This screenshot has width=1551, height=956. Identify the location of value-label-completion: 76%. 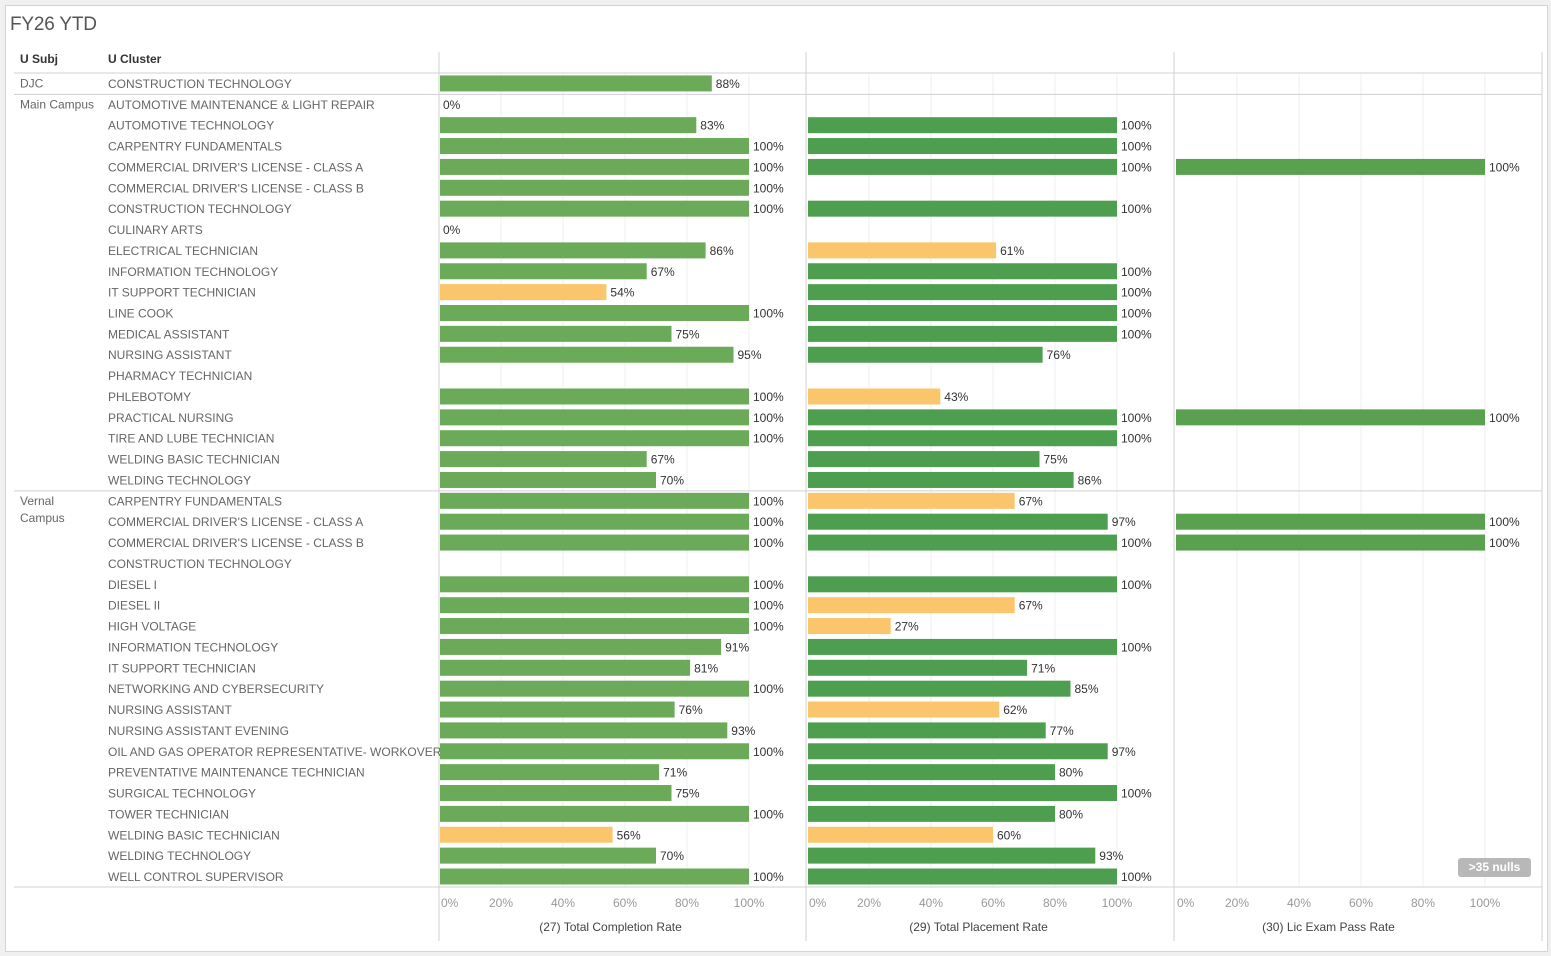
(691, 710).